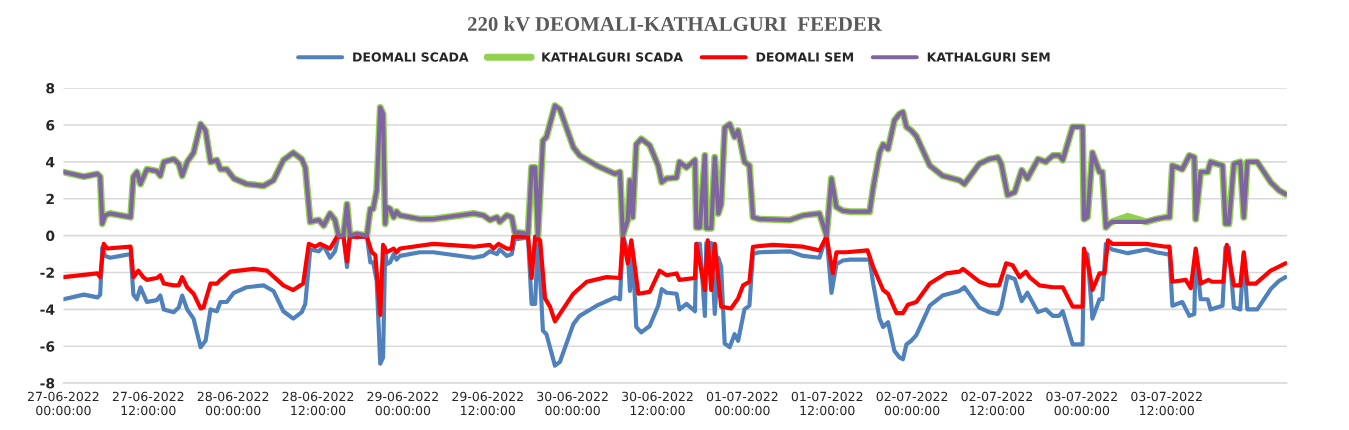  I want to click on x-tick-label: 30-06-2022 00:00:00, so click(572, 403).